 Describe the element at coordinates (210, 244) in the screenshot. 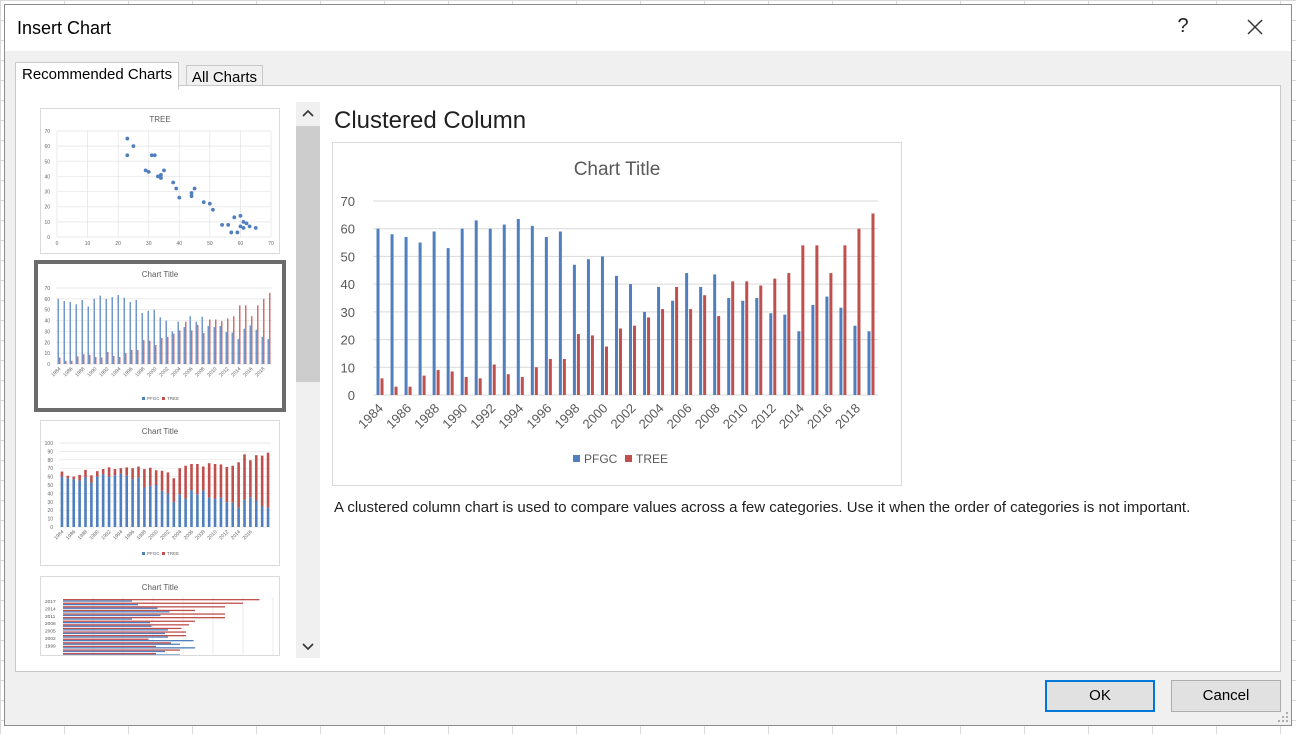

I see `thumb-x-tick: 50` at that location.